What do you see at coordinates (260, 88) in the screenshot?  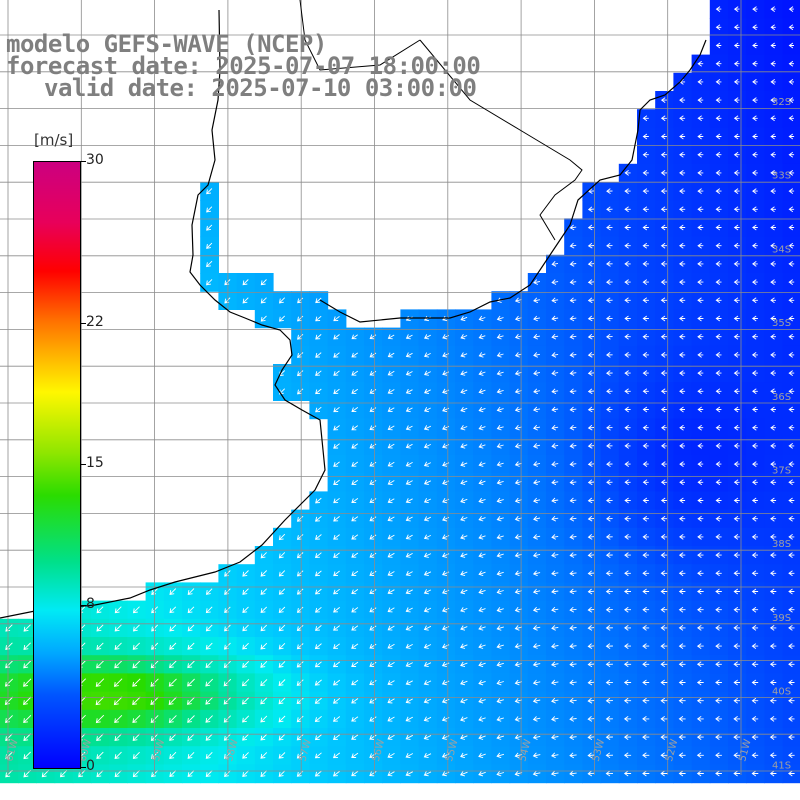 I see `valid-date: valid date: 2025-07-10 03:00:00` at bounding box center [260, 88].